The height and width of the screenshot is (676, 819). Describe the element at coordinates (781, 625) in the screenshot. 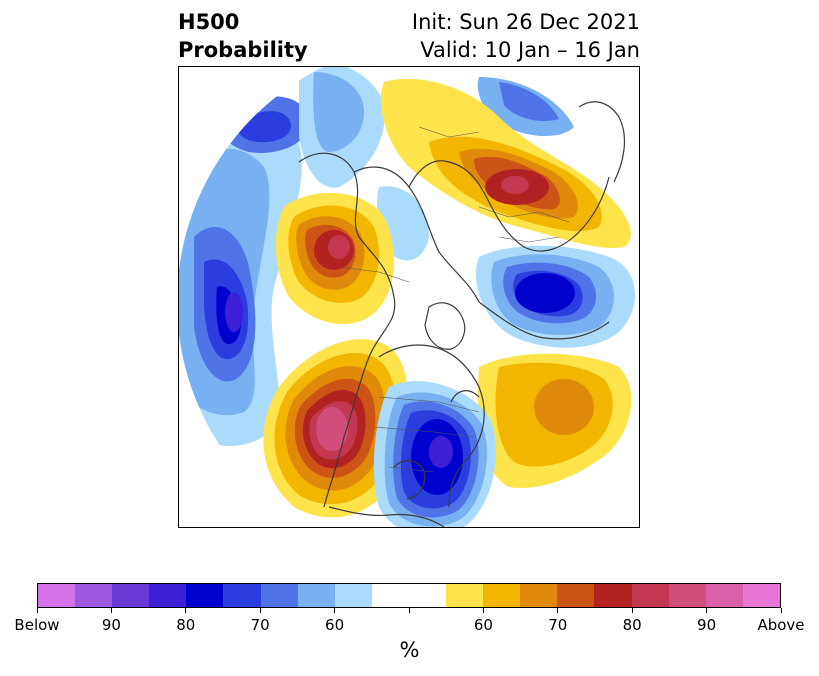

I see `colorbar-label: Above` at that location.